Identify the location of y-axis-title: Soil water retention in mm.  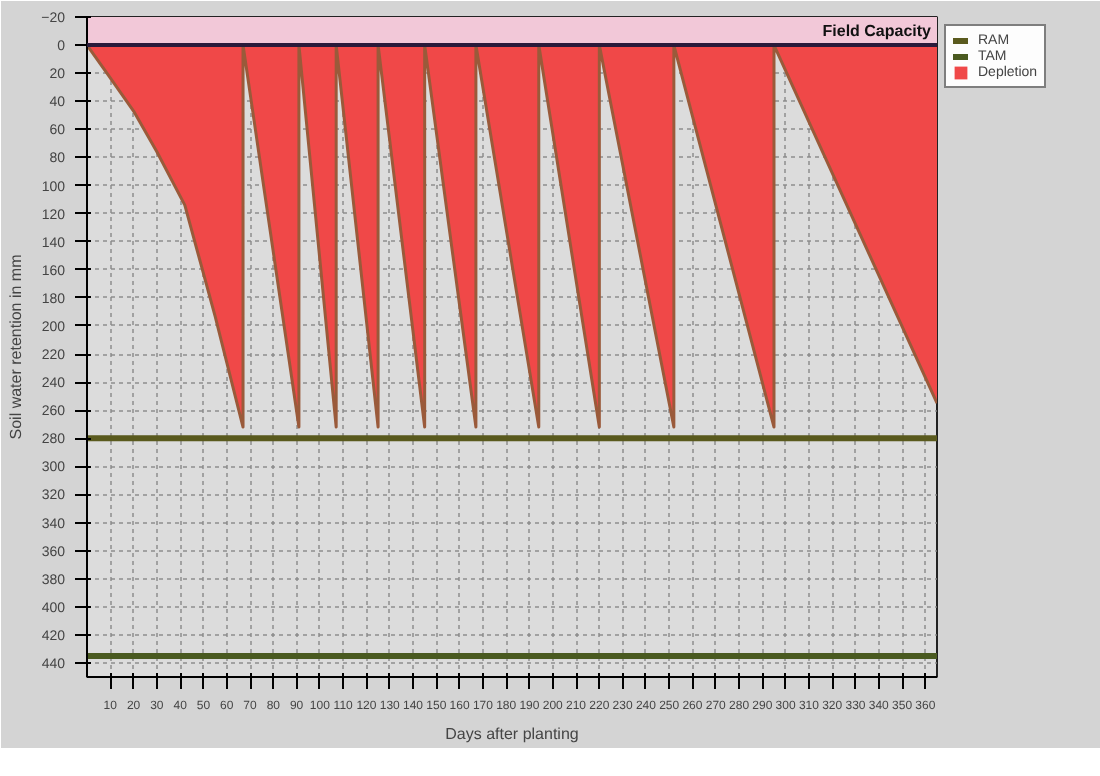
(16, 346).